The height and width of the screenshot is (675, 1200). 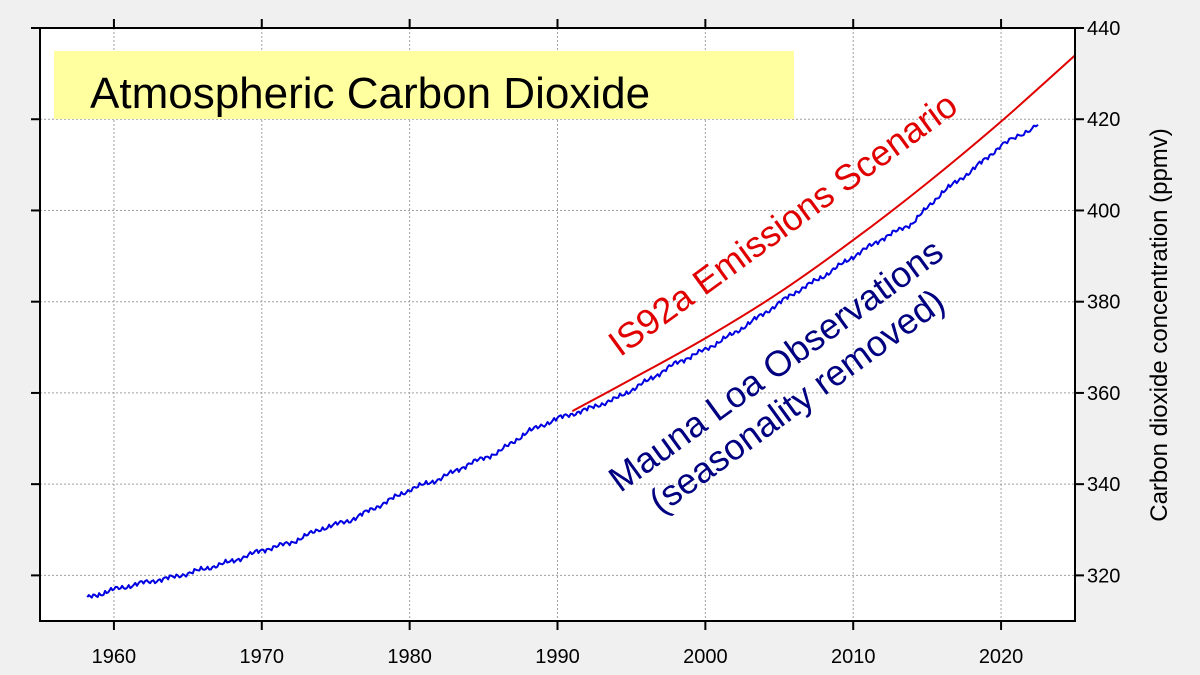 I want to click on y-tick-label: 440, so click(x=1103, y=29).